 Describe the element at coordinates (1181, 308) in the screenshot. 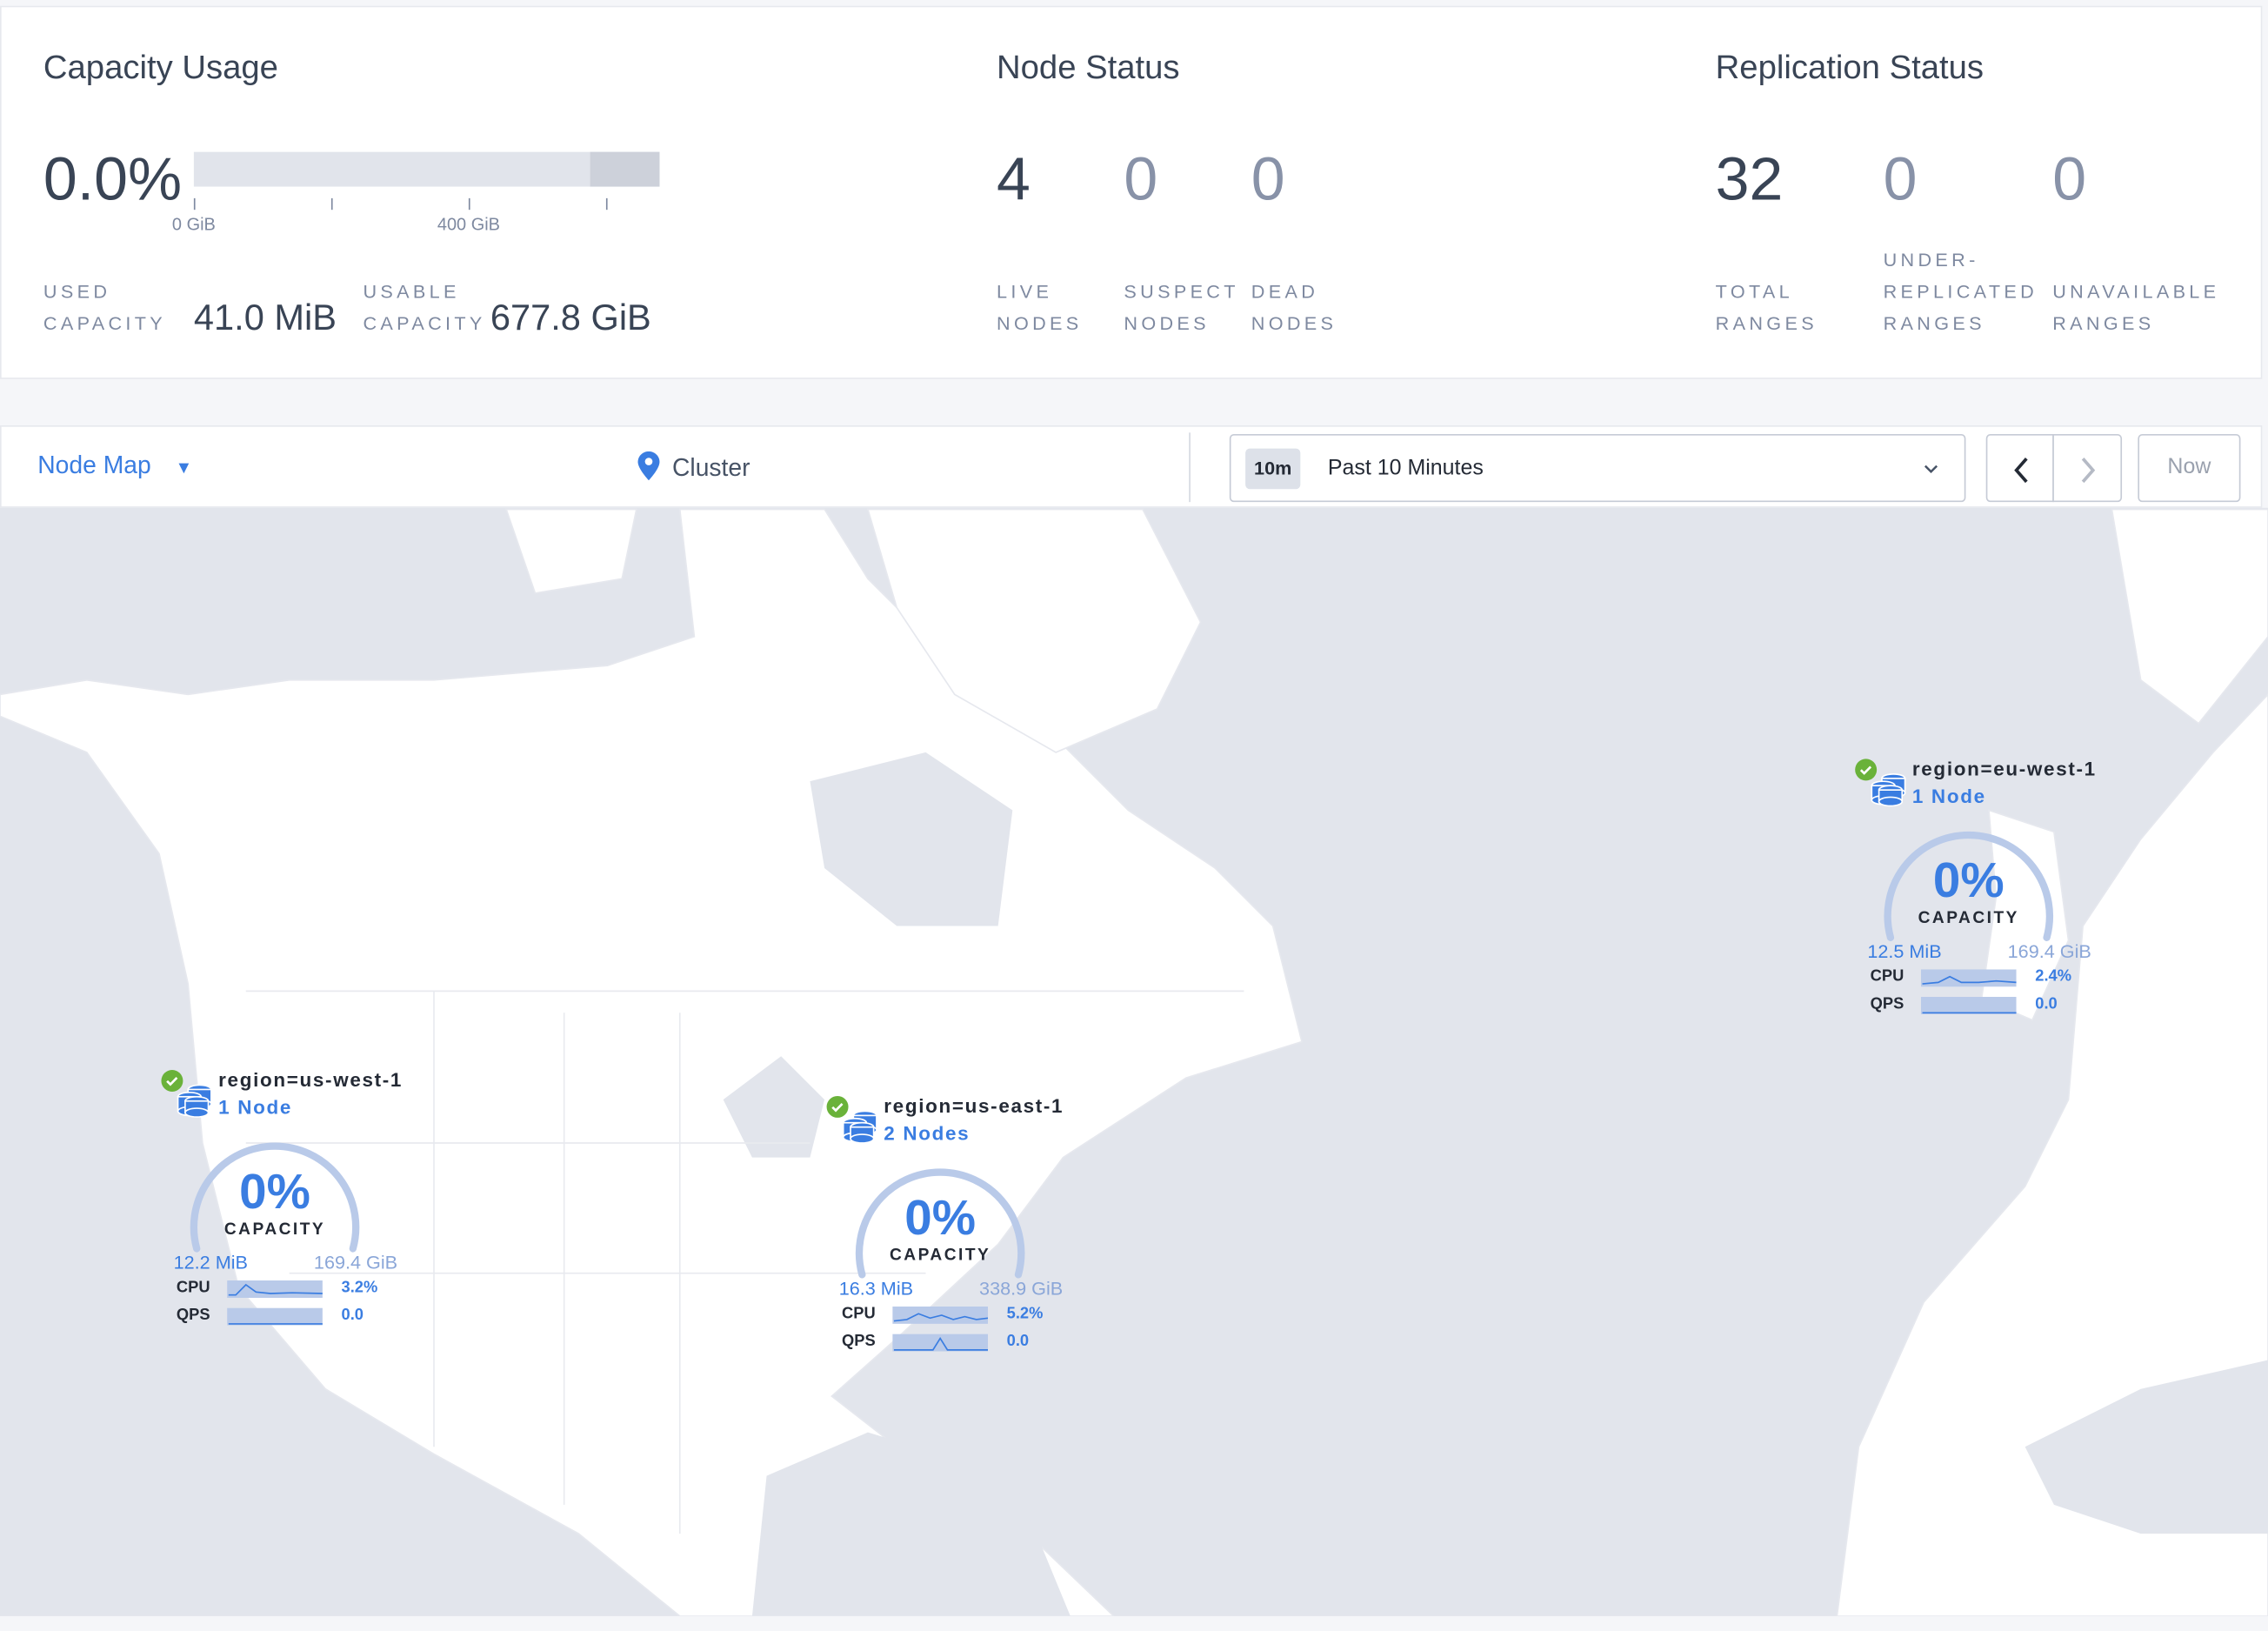

I see `suspect-nodes-label: SUSPECT NODES` at that location.